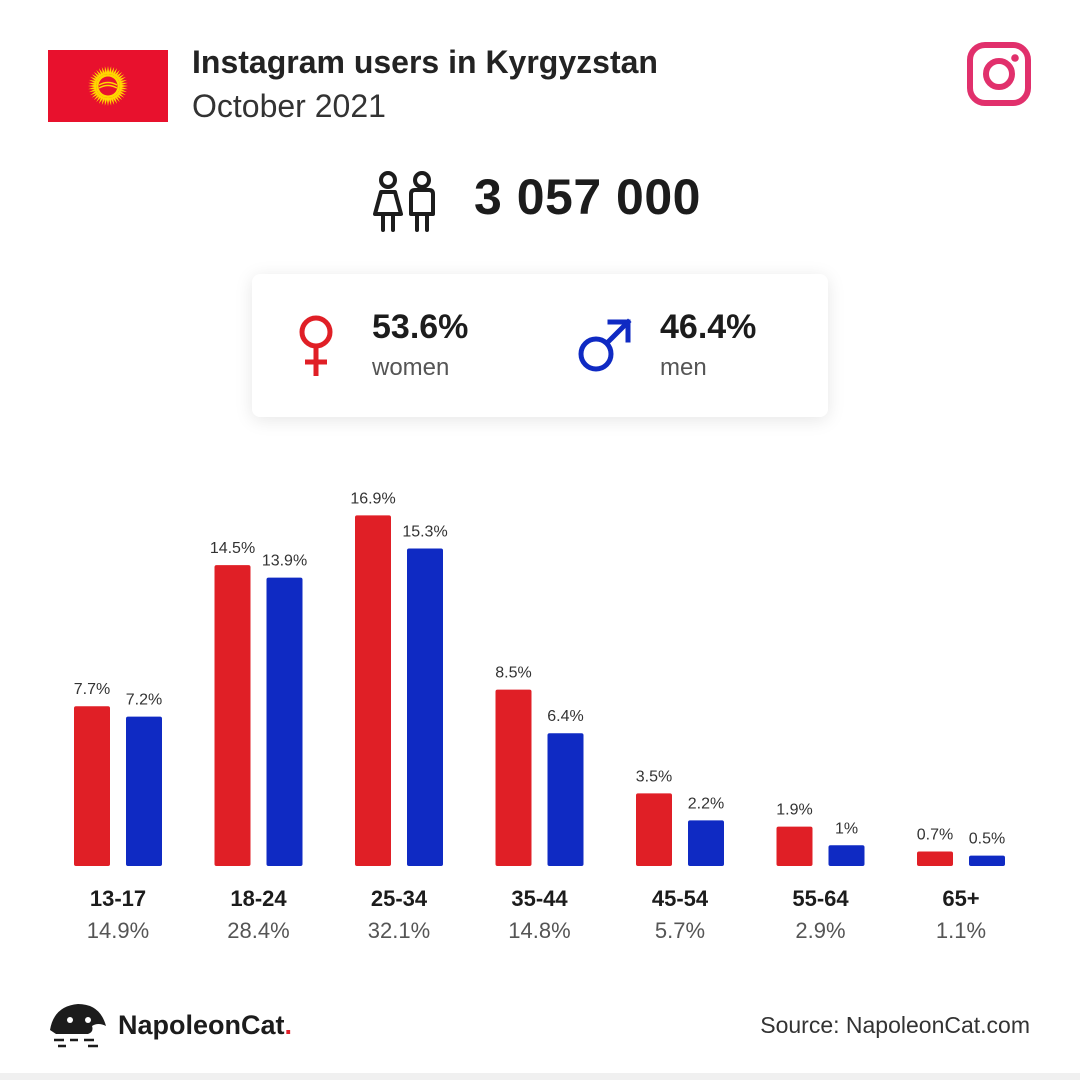 The height and width of the screenshot is (1080, 1080). Describe the element at coordinates (232, 548) in the screenshot. I see `data-label-women-18-24: 14.5%` at that location.